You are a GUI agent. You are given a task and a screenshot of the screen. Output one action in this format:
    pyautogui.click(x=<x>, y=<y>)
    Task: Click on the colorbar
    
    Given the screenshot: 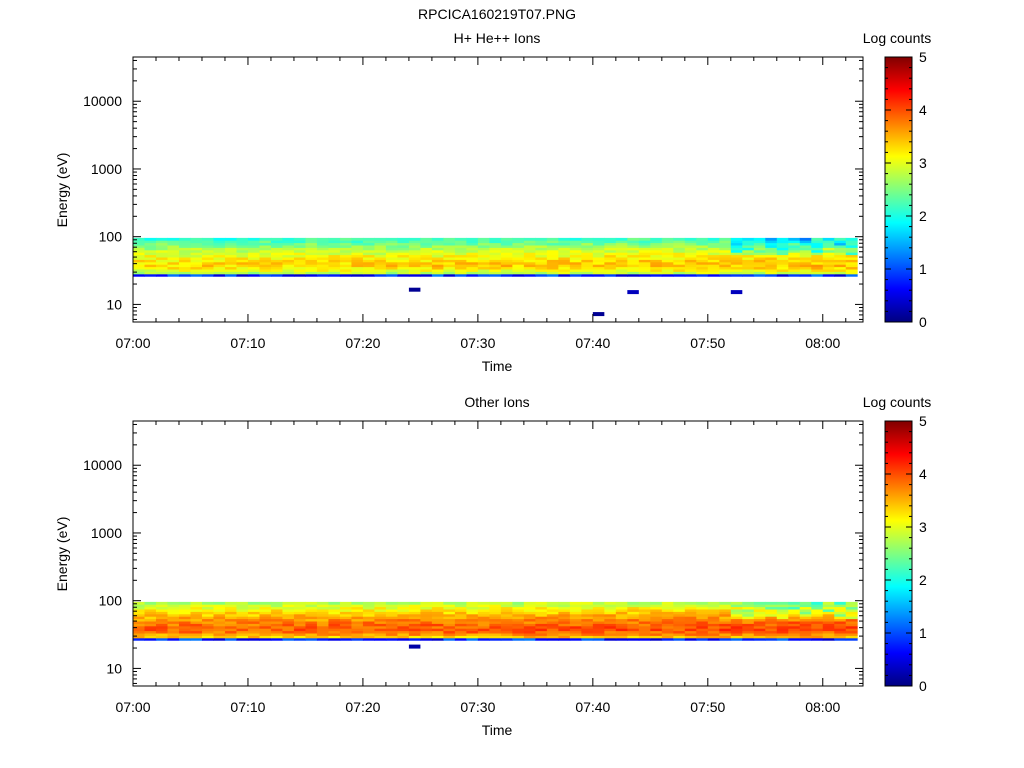 What is the action you would take?
    pyautogui.click(x=898, y=189)
    